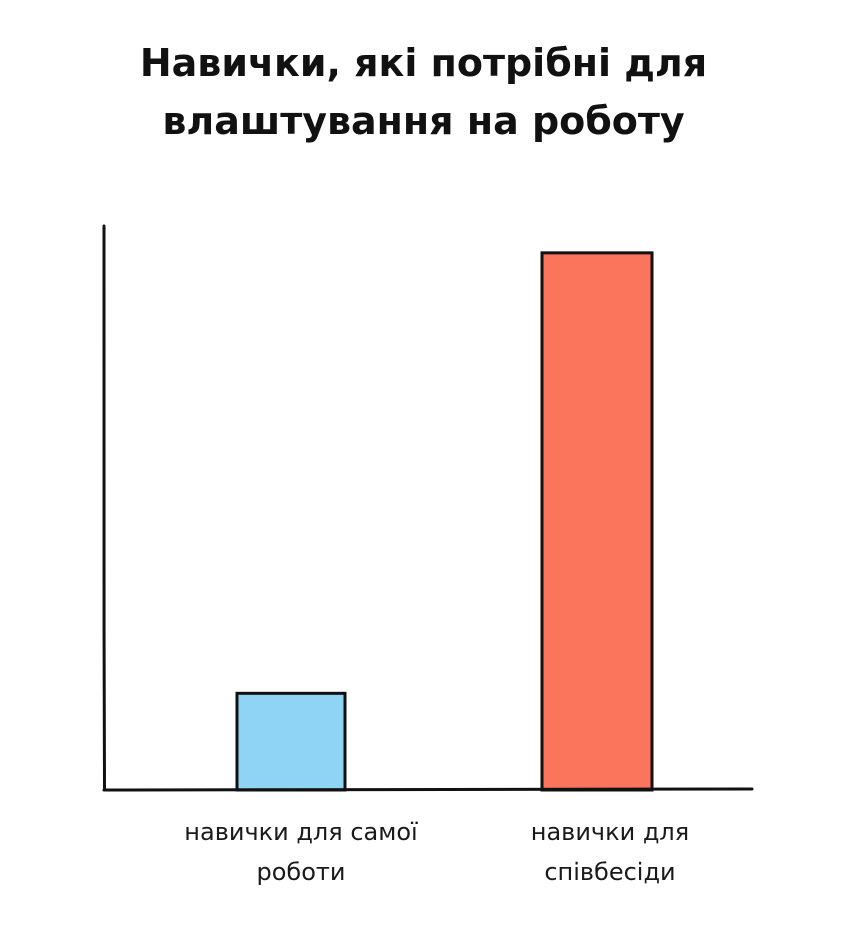  Describe the element at coordinates (301, 872) in the screenshot. I see `x-tick-label-1-line-2: роботи` at that location.